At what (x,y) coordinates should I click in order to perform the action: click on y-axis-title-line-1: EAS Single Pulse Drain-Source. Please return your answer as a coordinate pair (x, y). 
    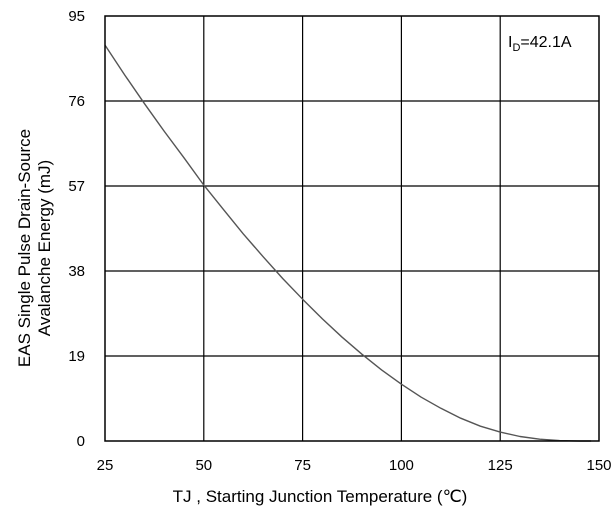
    Looking at the image, I should click on (24, 248).